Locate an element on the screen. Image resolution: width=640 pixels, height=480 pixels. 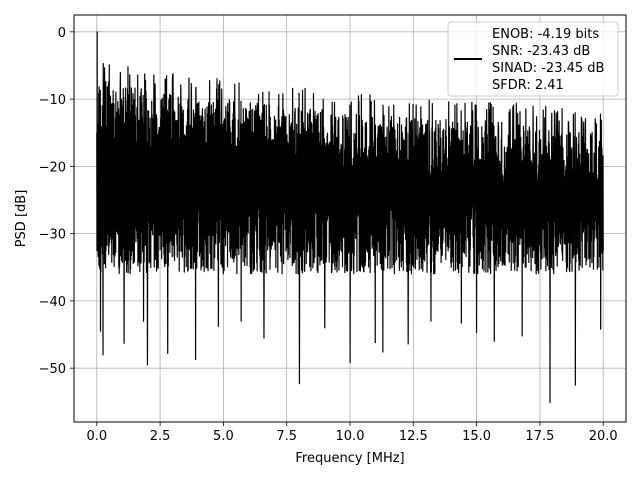
x-tick-label-7: 17.5 is located at coordinates (539, 436).